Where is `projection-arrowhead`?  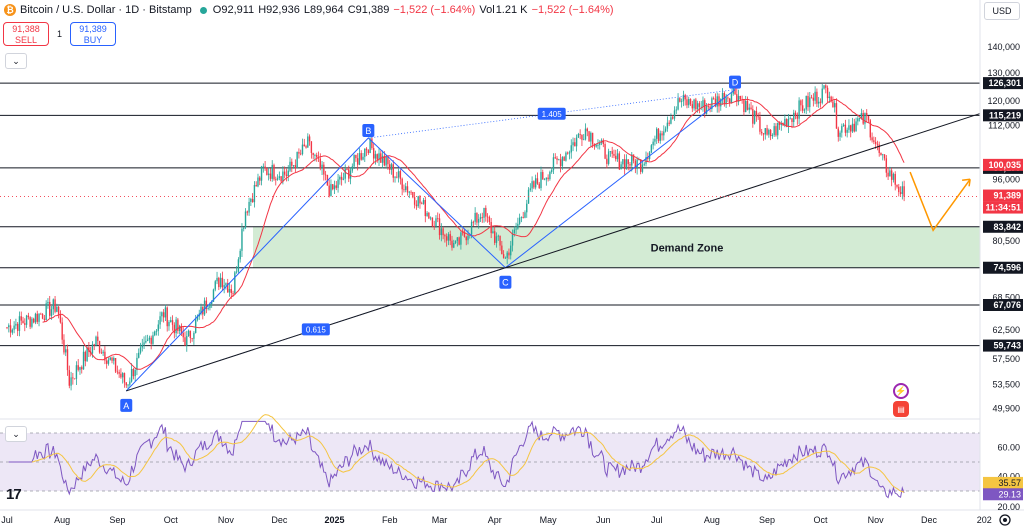 projection-arrowhead is located at coordinates (966, 182).